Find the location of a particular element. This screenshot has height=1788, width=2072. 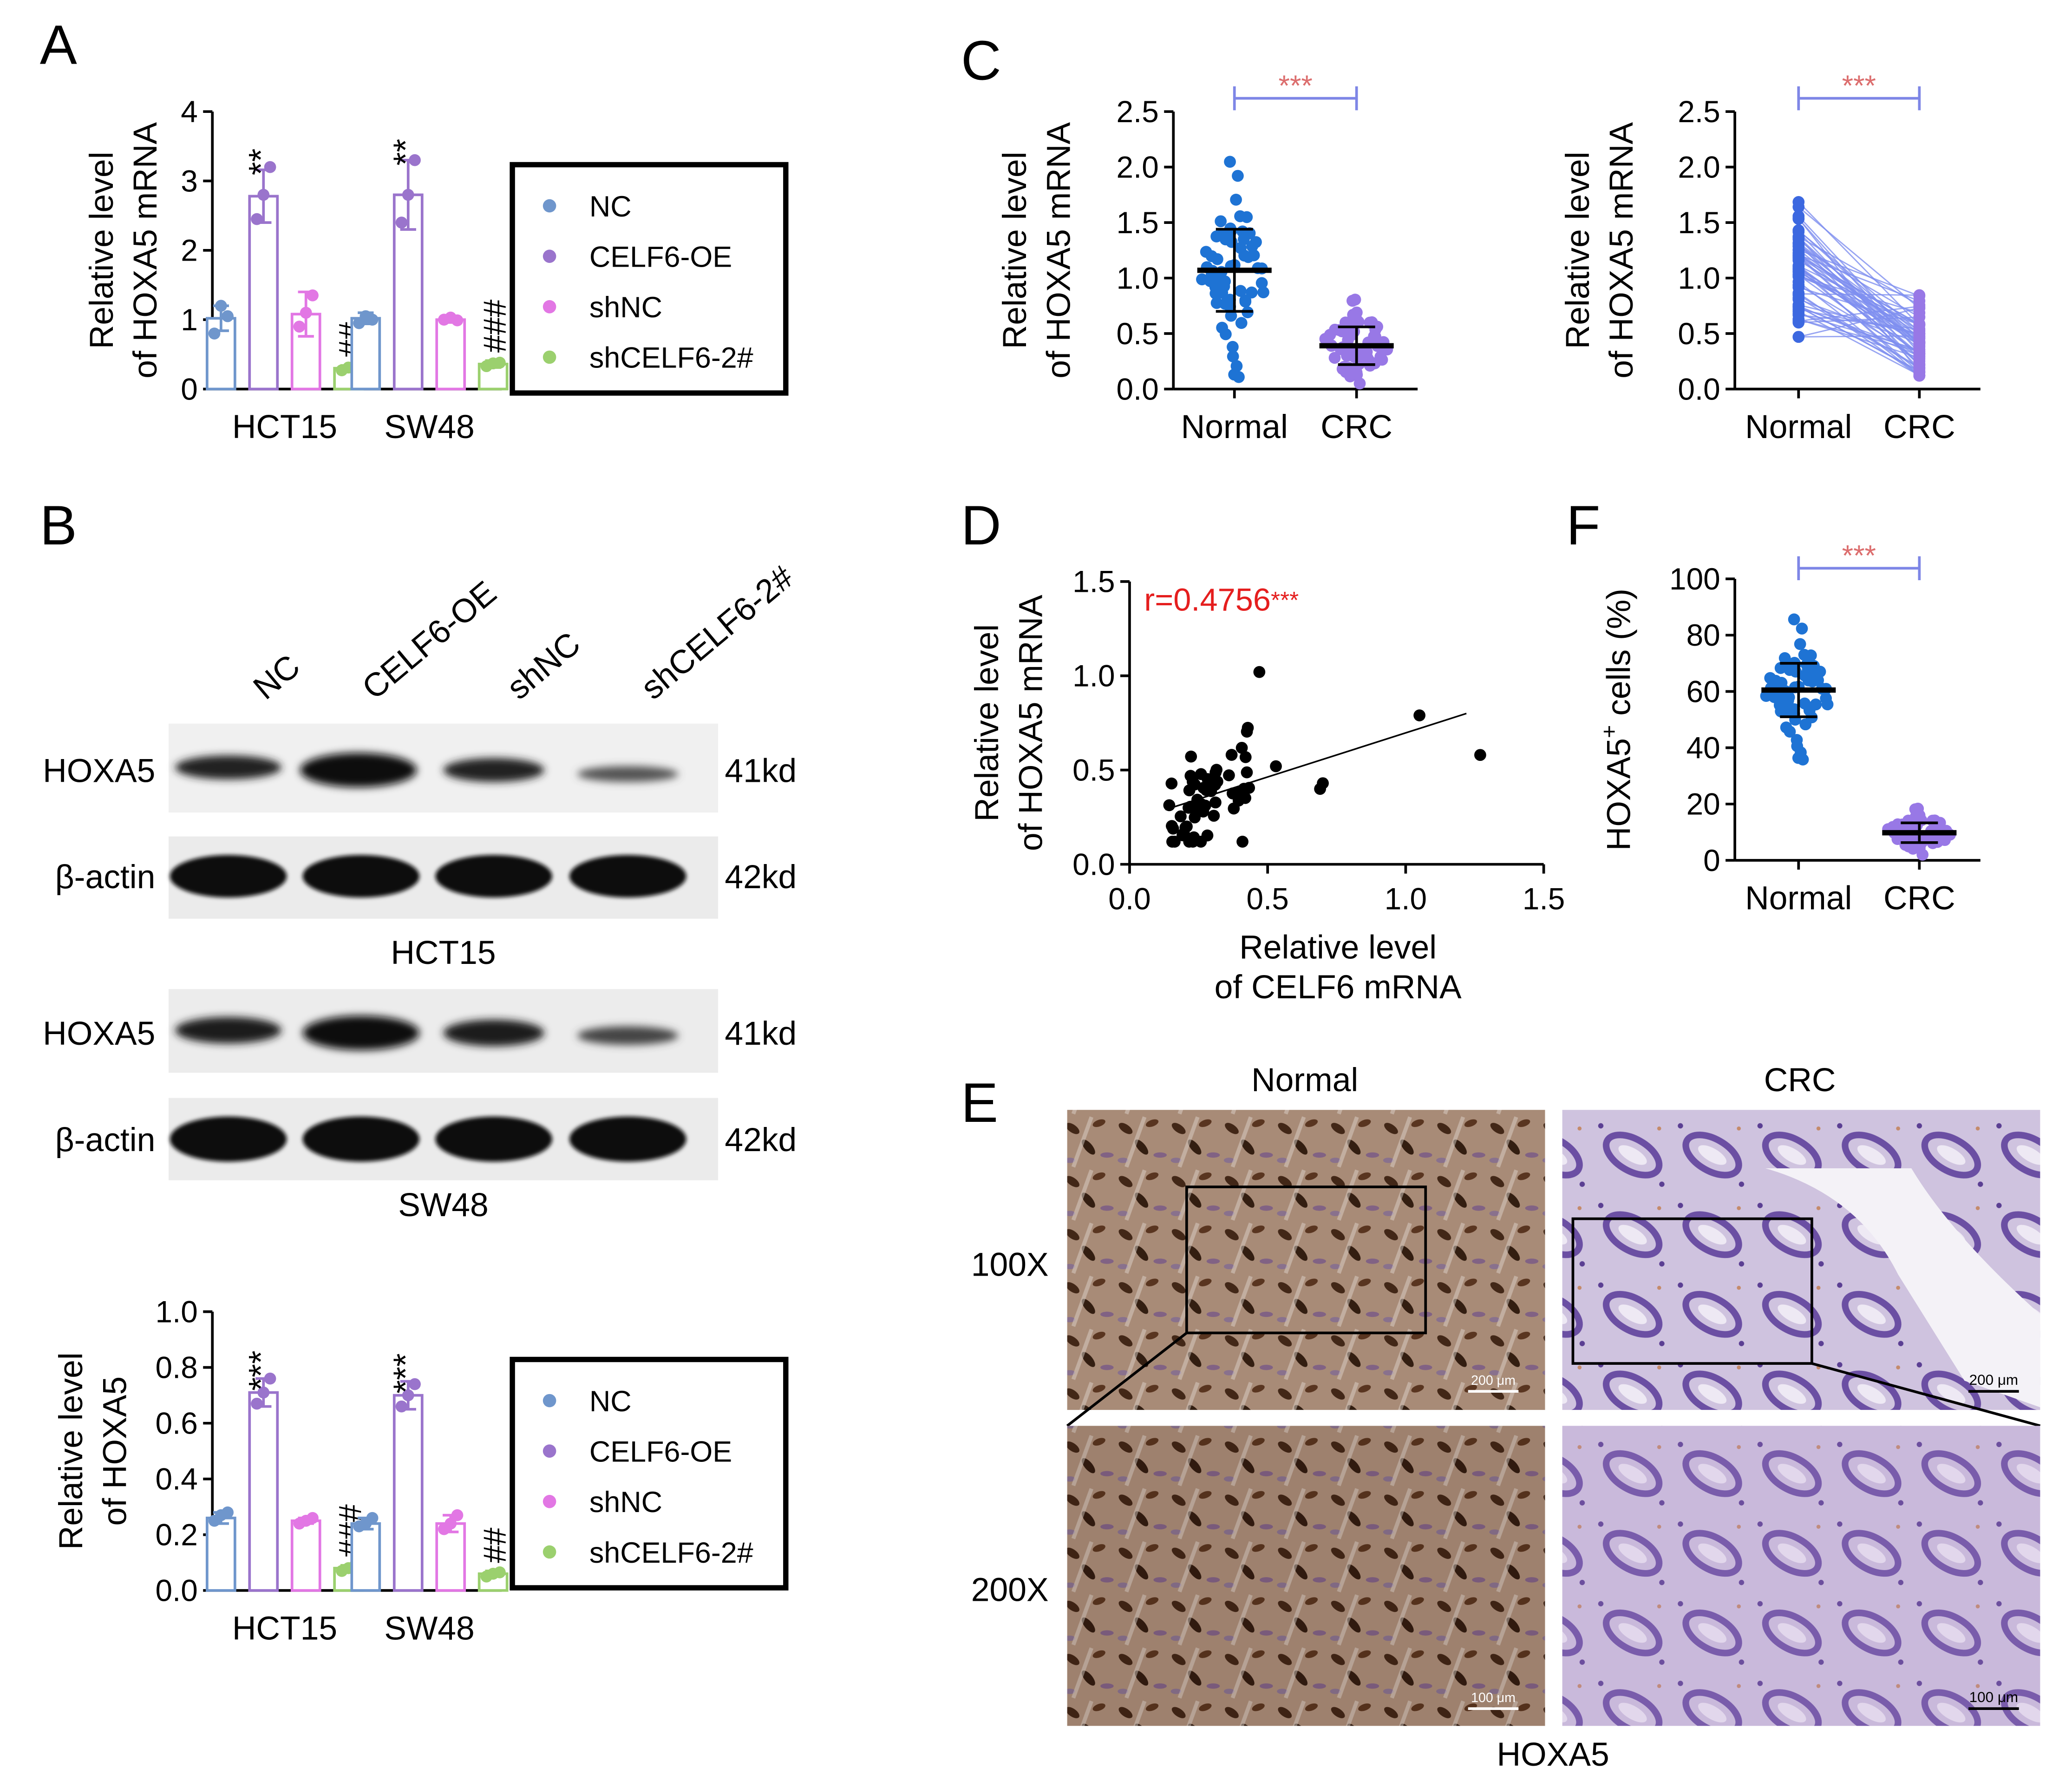

panel-letter-C: C is located at coordinates (981, 61).